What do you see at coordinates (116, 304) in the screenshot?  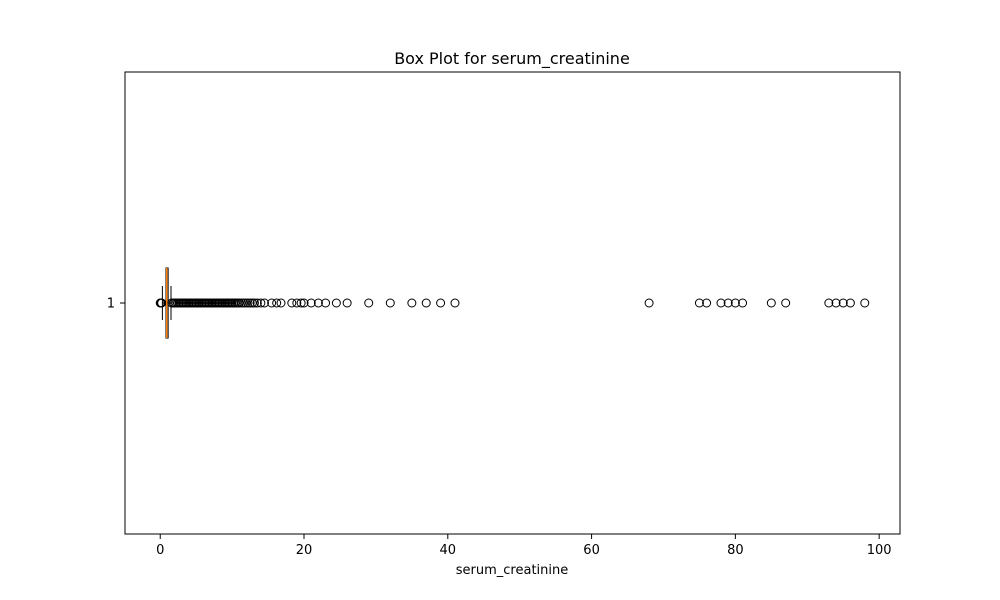 I see `y-axis: 1` at bounding box center [116, 304].